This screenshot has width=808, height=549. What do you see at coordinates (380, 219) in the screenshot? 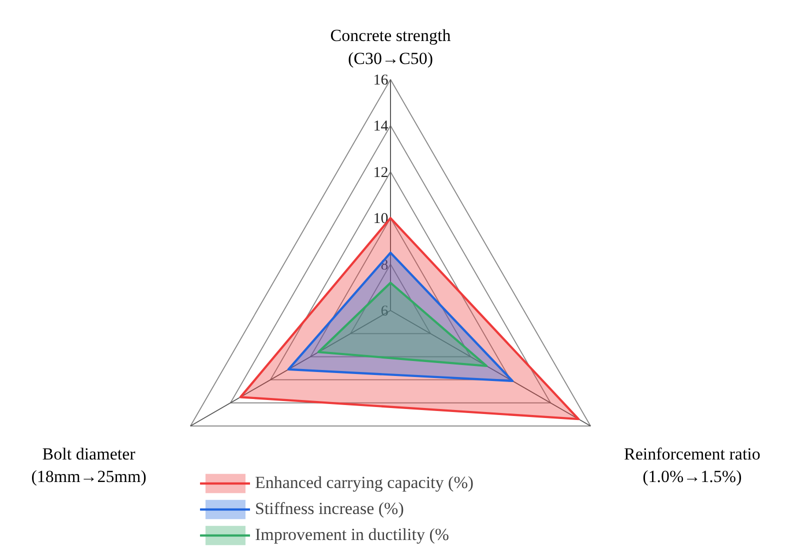
I see `y-tick-label: 10` at bounding box center [380, 219].